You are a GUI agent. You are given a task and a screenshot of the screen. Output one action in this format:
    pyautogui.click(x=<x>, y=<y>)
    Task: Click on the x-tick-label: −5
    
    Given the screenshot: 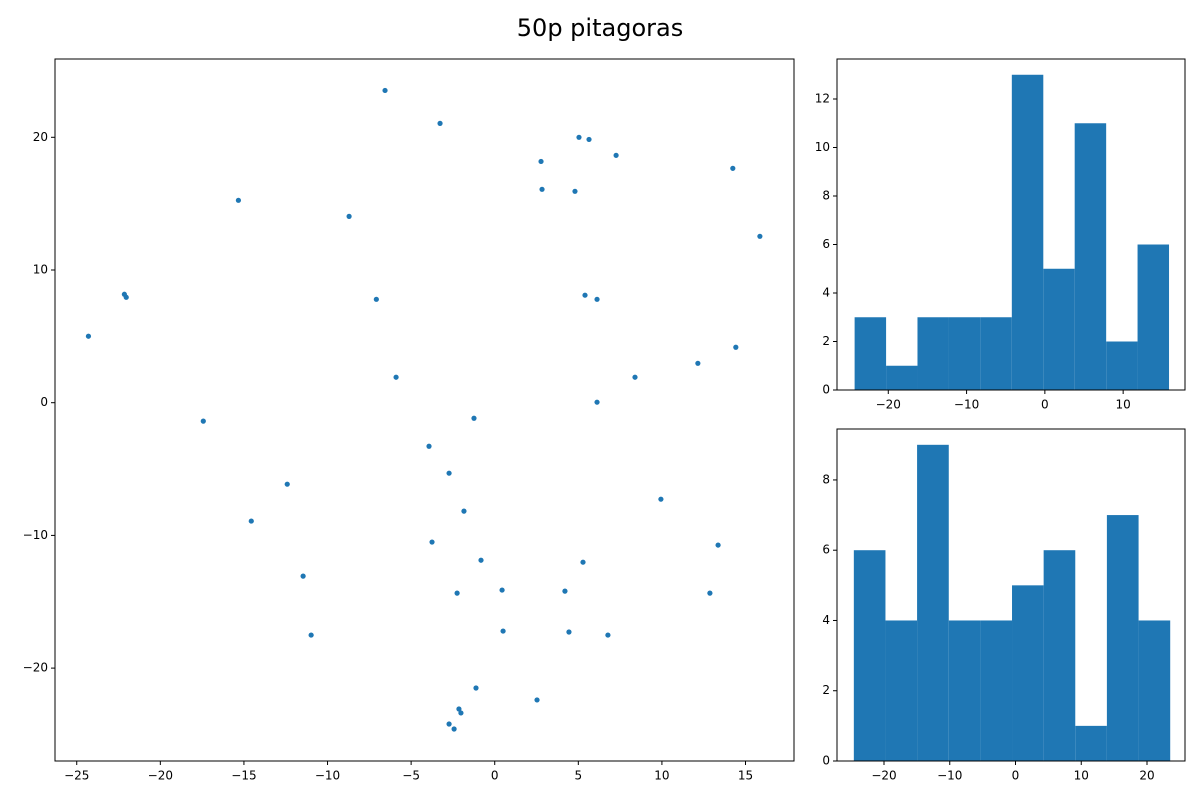 What is the action you would take?
    pyautogui.click(x=411, y=776)
    